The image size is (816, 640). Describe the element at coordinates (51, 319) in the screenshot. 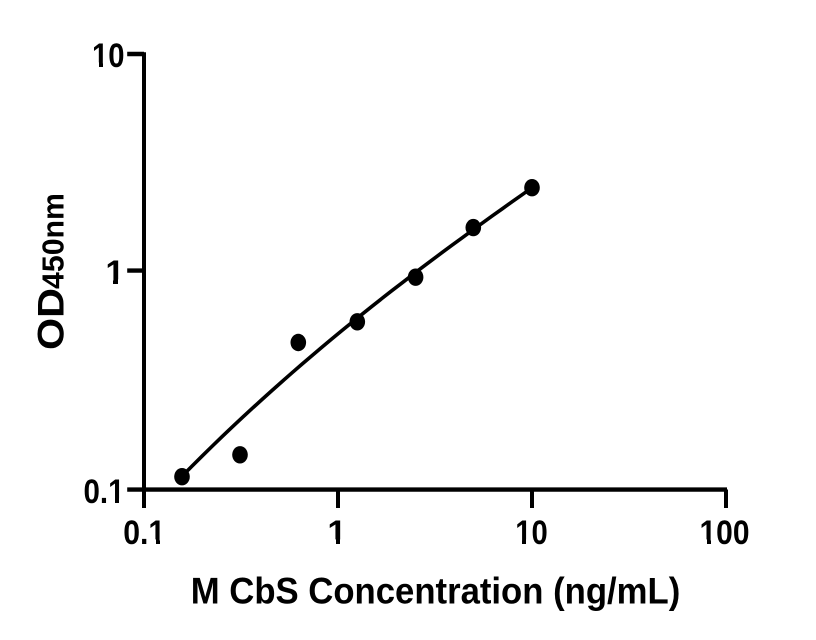

I see `svg-text: OD` at that location.